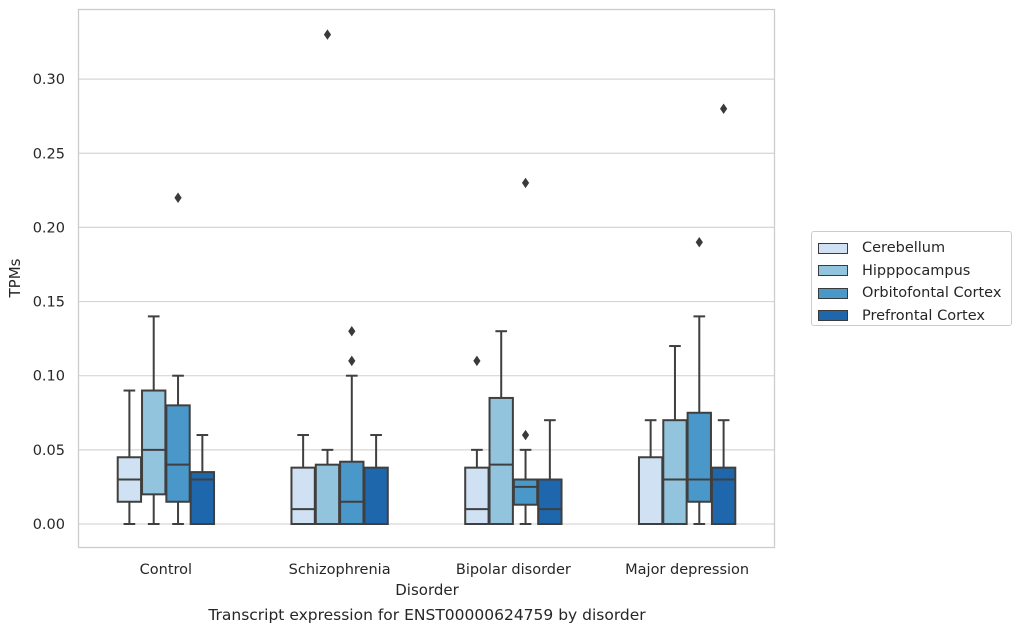 The width and height of the screenshot is (1023, 634). What do you see at coordinates (916, 270) in the screenshot?
I see `legend-label: Hipppocampus` at bounding box center [916, 270].